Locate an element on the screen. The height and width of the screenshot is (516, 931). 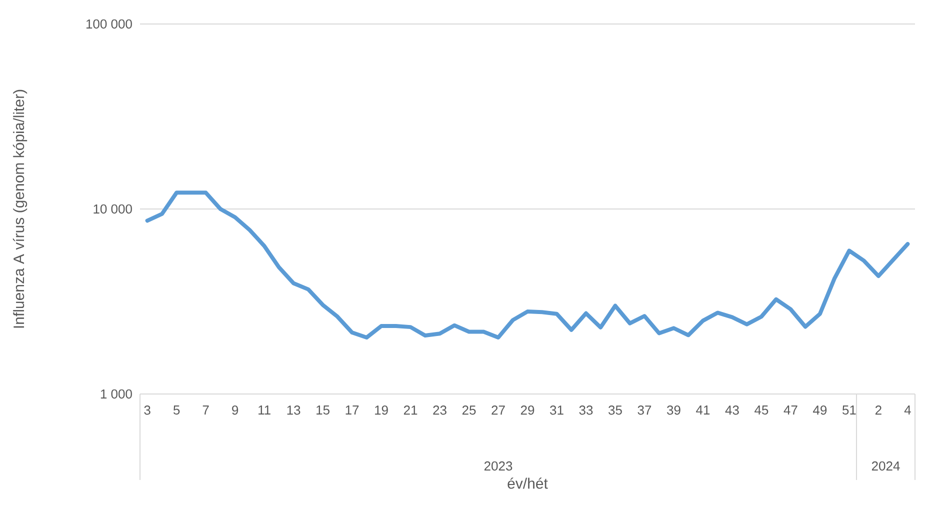
x-tick-label: 15 is located at coordinates (323, 410).